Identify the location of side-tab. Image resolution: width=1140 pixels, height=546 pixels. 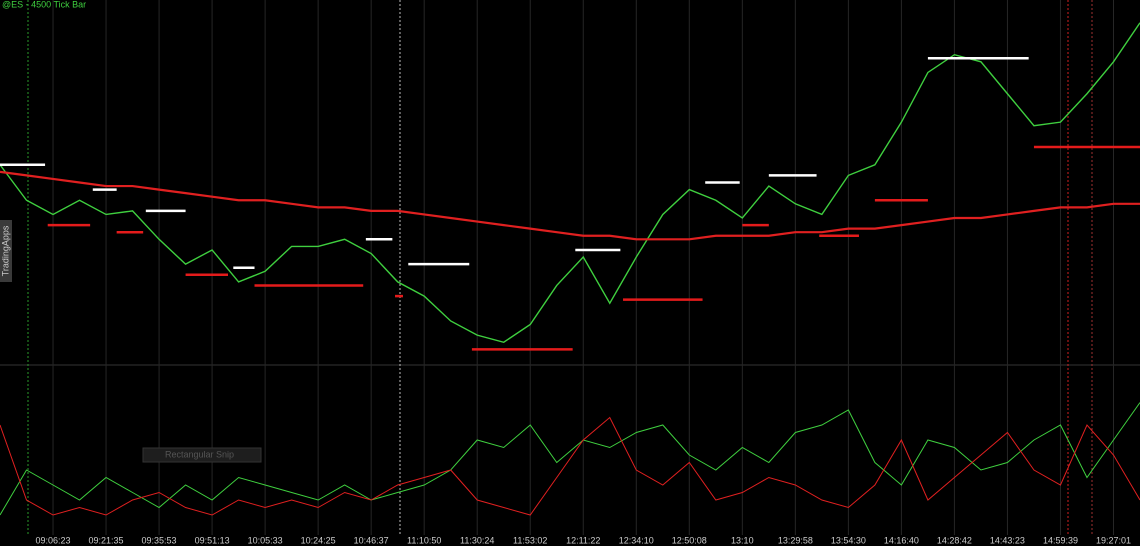
(6, 251).